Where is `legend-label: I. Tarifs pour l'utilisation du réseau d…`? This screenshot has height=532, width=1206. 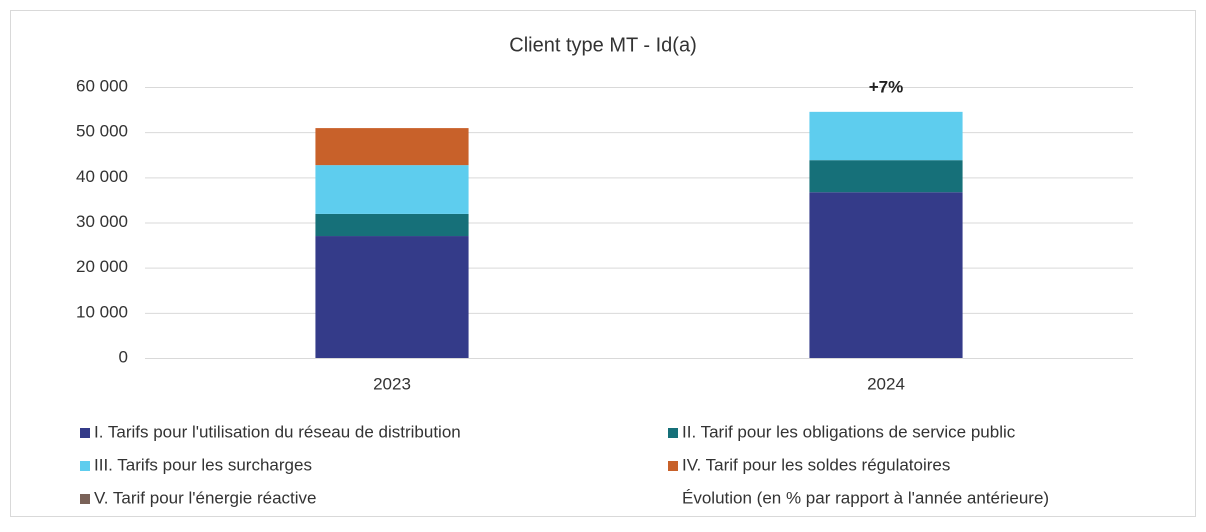 legend-label: I. Tarifs pour l'utilisation du réseau d… is located at coordinates (277, 431).